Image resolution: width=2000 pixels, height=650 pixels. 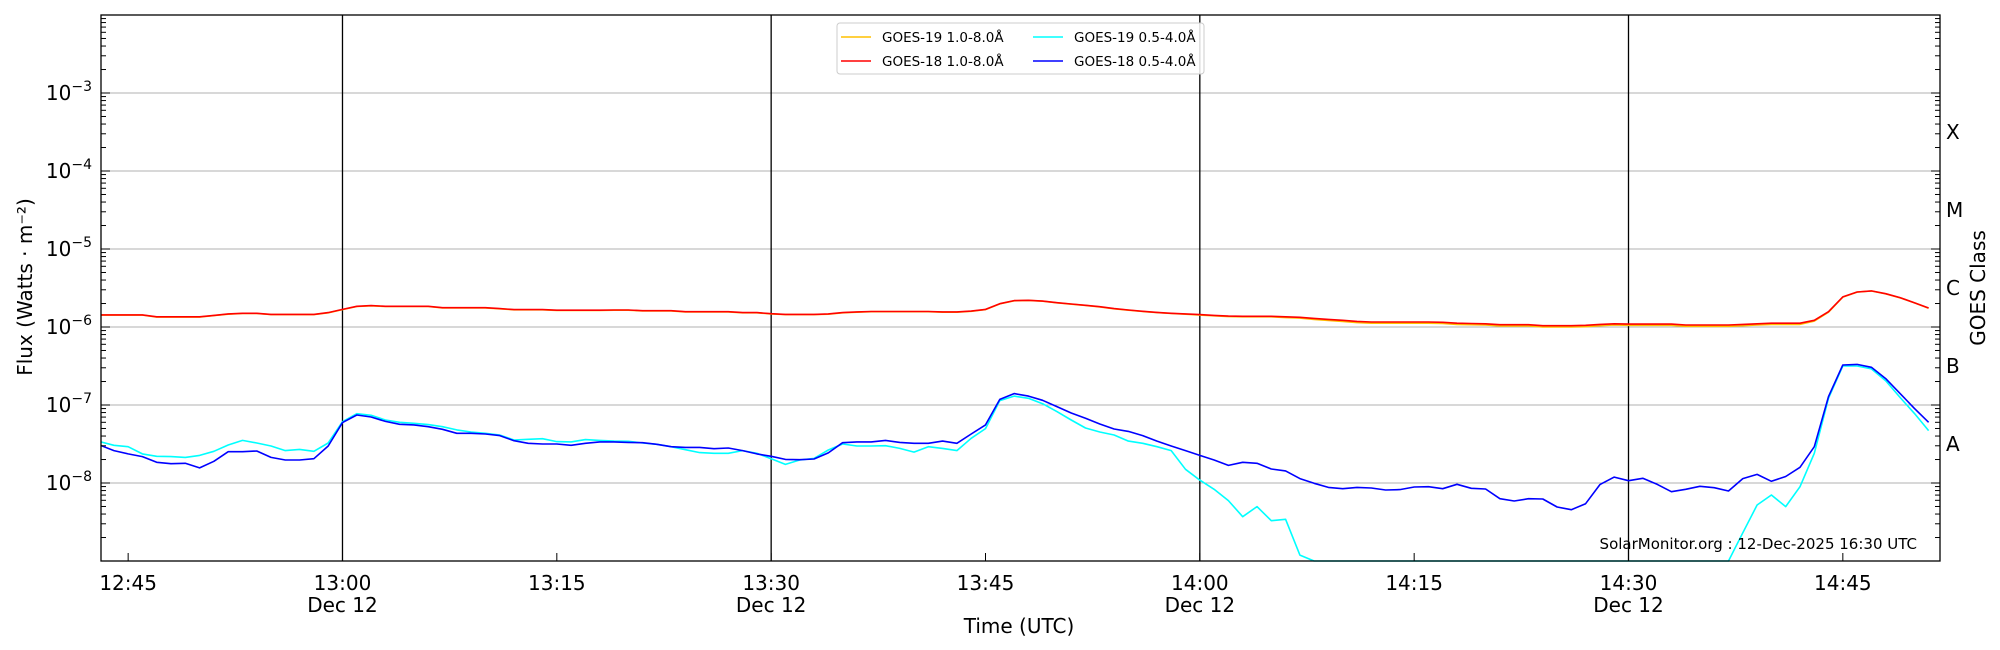 I want to click on y-tick-label: 10⁻⁶, so click(x=69, y=326).